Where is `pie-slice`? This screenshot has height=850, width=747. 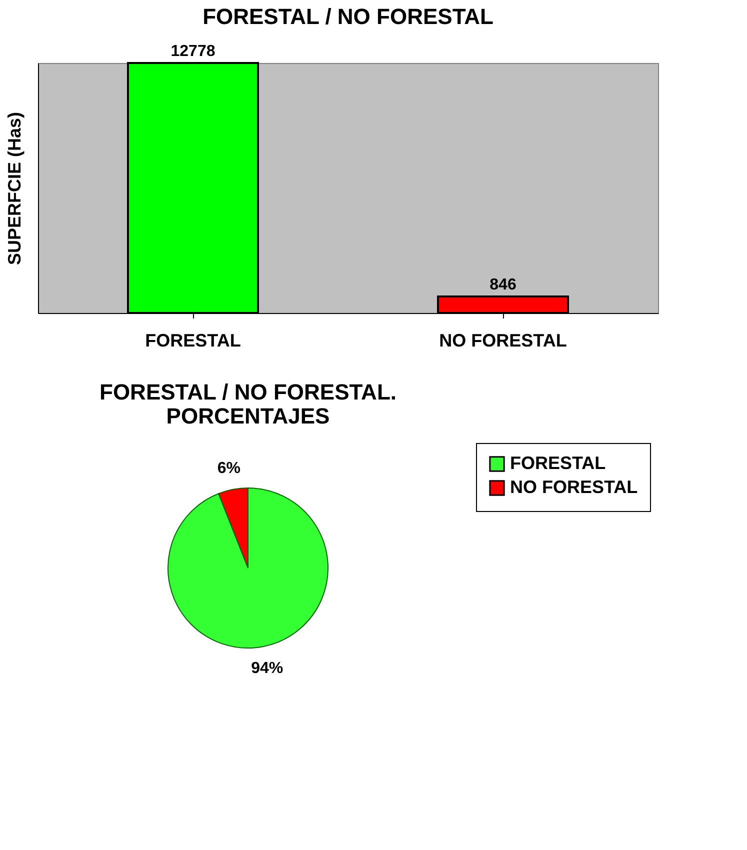 pie-slice is located at coordinates (248, 568).